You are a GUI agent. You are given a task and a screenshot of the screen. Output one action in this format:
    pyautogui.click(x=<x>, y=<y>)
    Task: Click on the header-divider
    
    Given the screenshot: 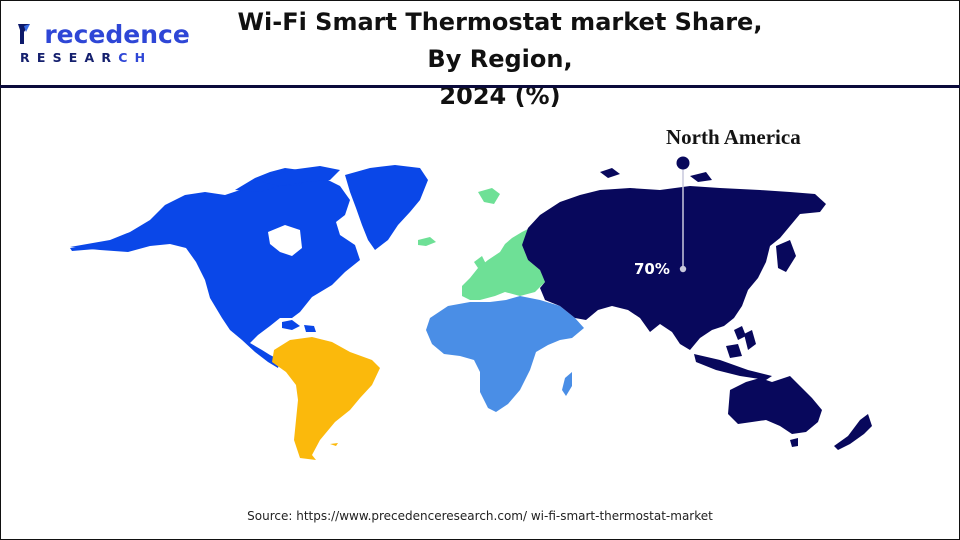 What is the action you would take?
    pyautogui.click(x=480, y=86)
    